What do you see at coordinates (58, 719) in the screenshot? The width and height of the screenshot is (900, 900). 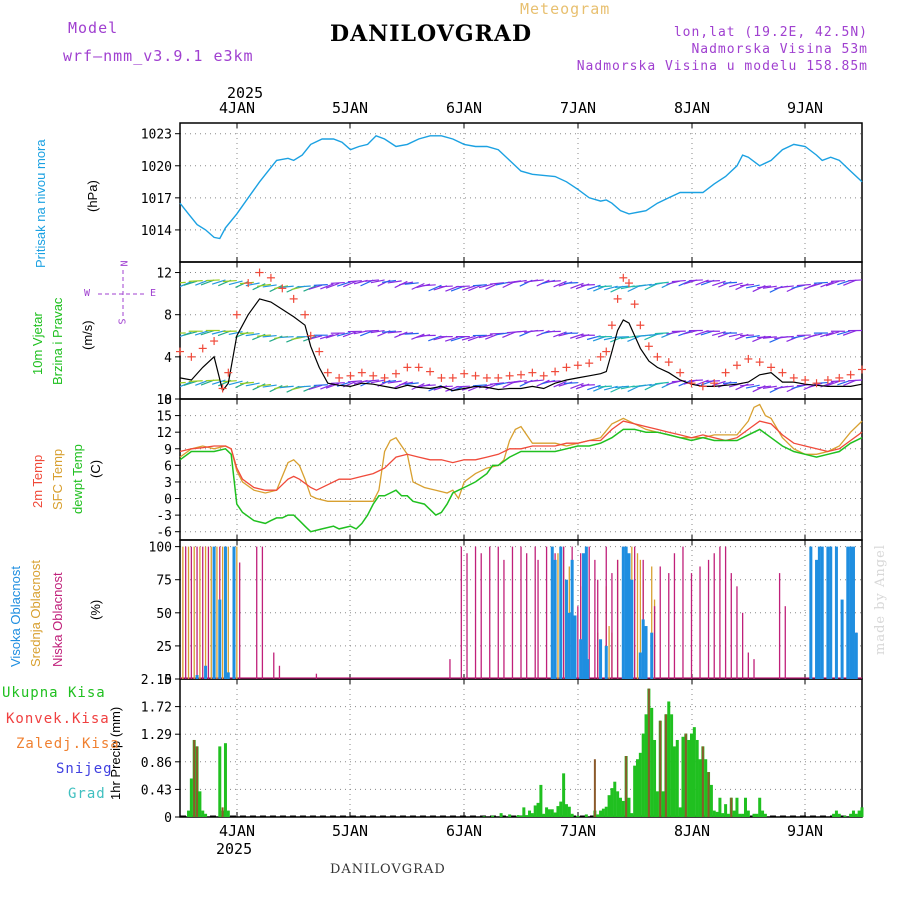 I see `legend-konvek: Konvek.Kisa` at bounding box center [58, 719].